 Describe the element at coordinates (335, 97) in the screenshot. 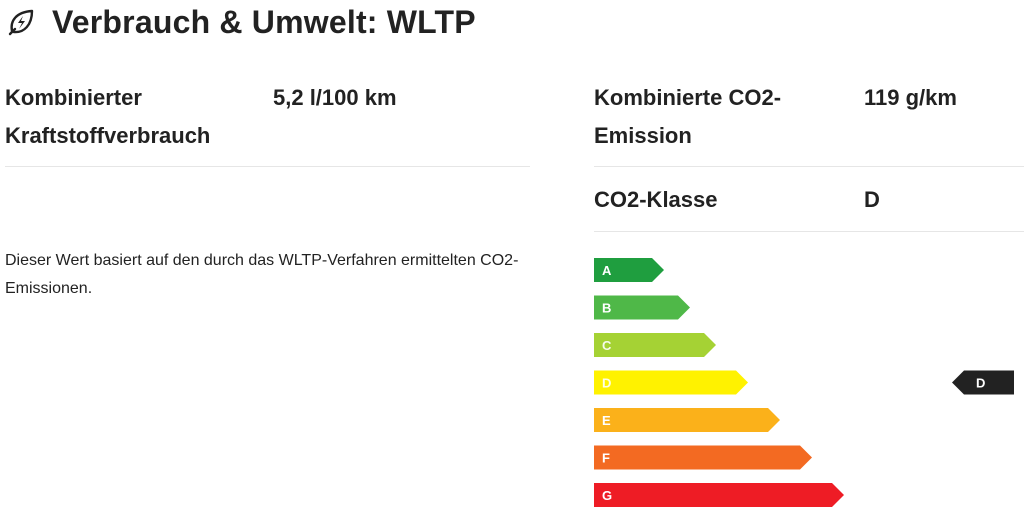

I see `fuel-consumption-value: 5,2 l/100 km` at that location.